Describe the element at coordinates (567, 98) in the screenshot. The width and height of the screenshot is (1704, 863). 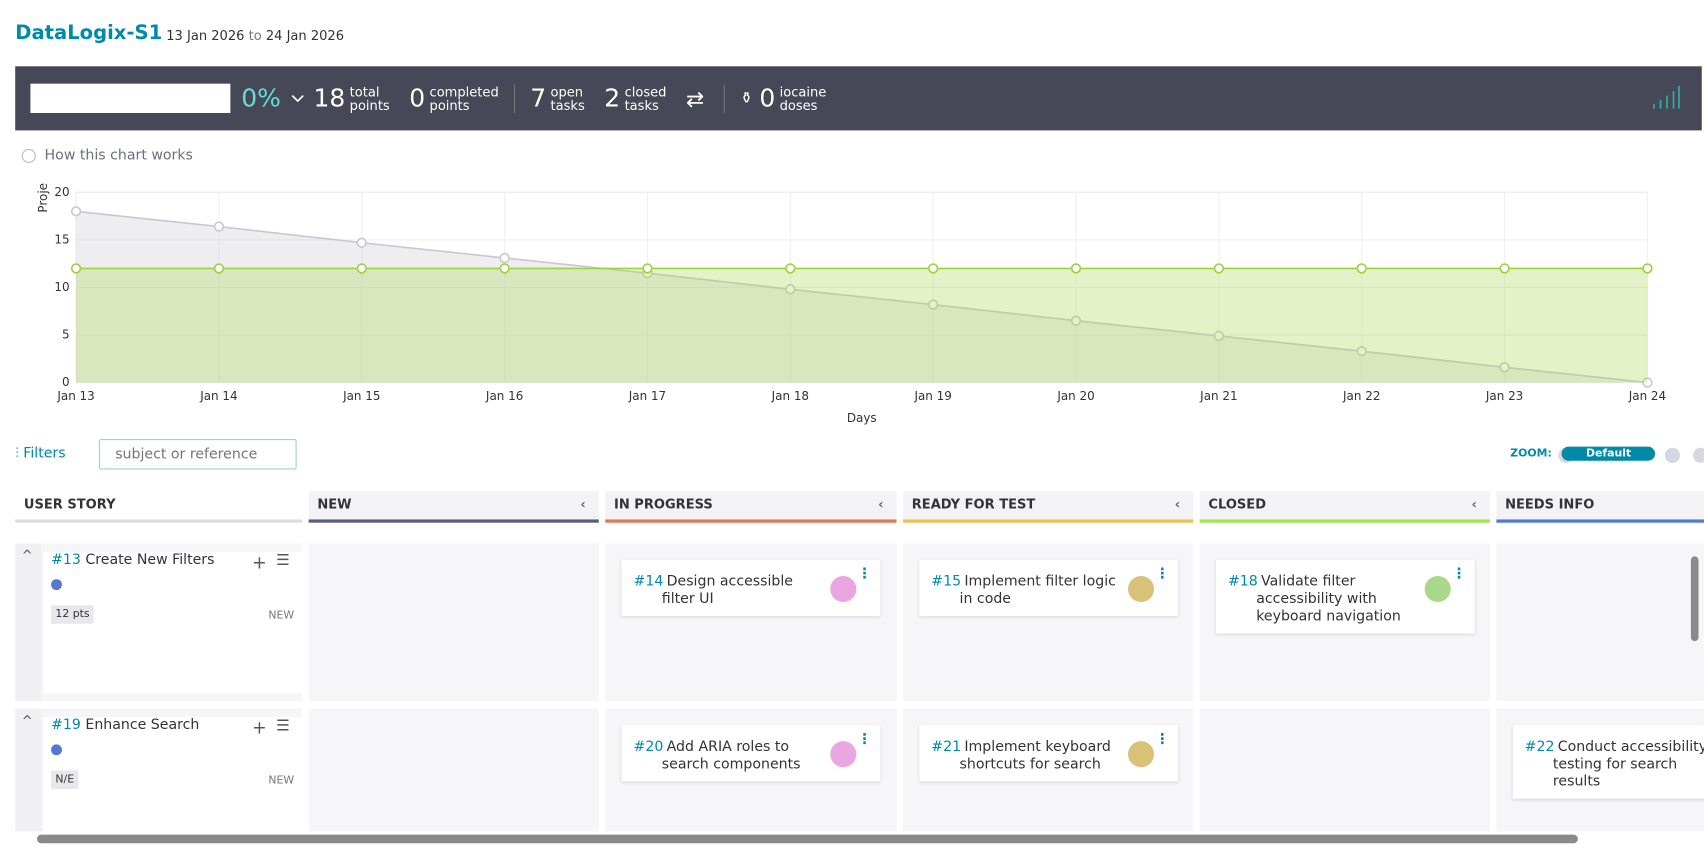
I see `stat-label: open tasks` at that location.